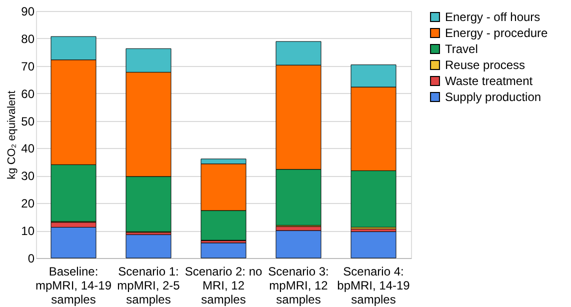  I want to click on legend-label: Supply production, so click(493, 97).